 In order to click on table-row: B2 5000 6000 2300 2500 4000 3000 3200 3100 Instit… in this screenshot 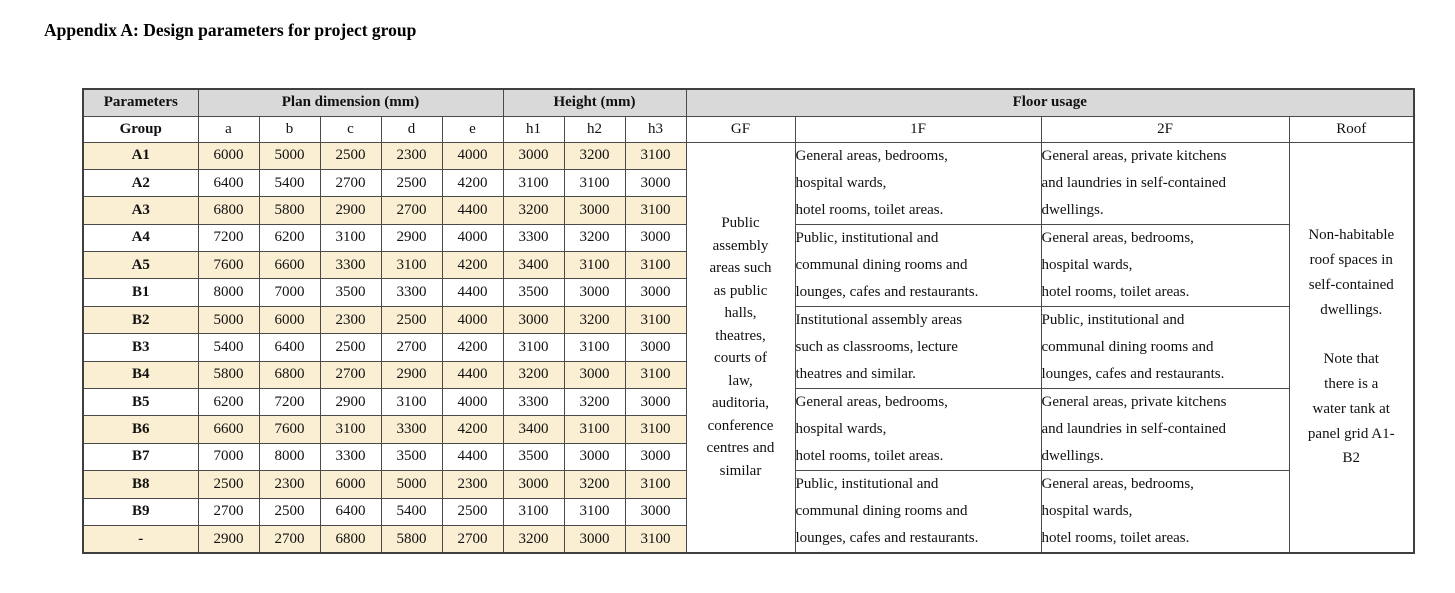, I will do `click(748, 347)`.